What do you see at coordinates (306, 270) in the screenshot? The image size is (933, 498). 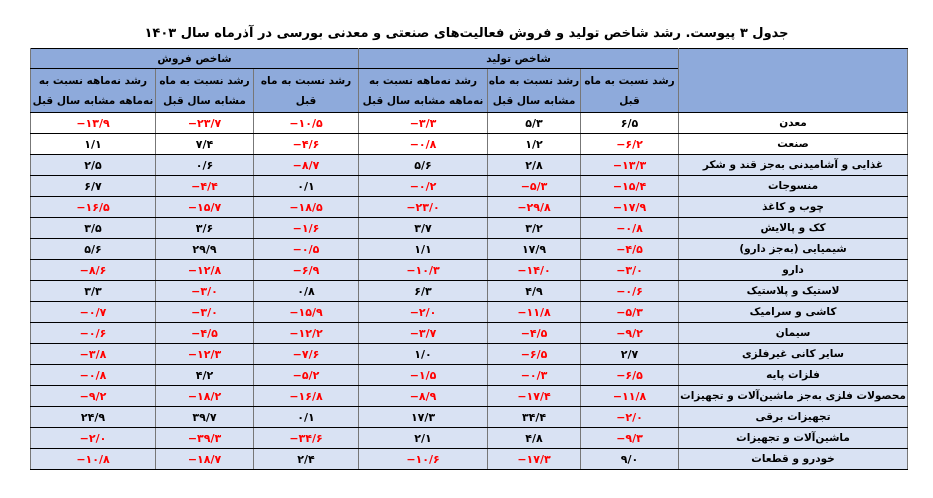 I see `cell-sales-mom: −۶/۹` at bounding box center [306, 270].